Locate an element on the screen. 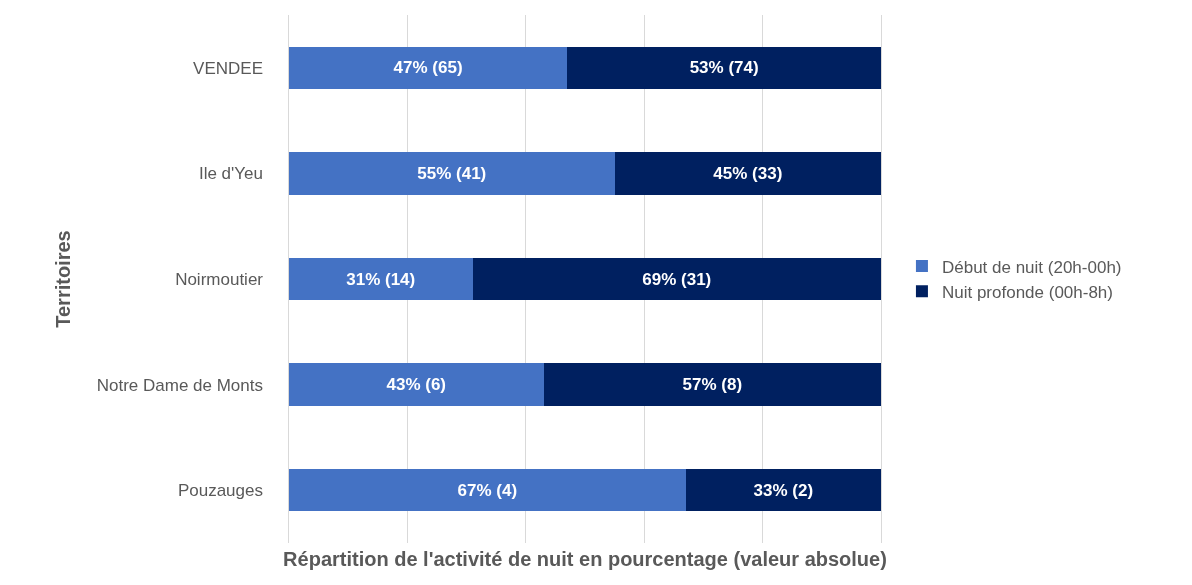 Image resolution: width=1192 pixels, height=585 pixels. legend-label: Début de nuit (20h-00h) is located at coordinates (1031, 267).